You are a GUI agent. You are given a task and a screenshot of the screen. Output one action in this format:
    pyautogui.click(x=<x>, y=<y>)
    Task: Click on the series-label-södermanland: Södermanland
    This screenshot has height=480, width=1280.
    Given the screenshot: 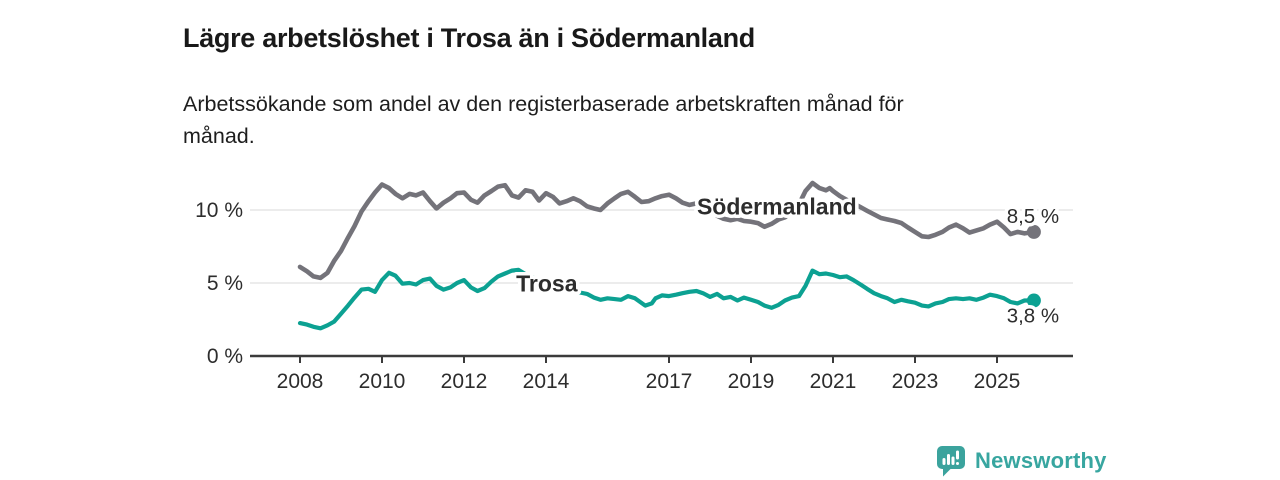 What is the action you would take?
    pyautogui.click(x=777, y=206)
    